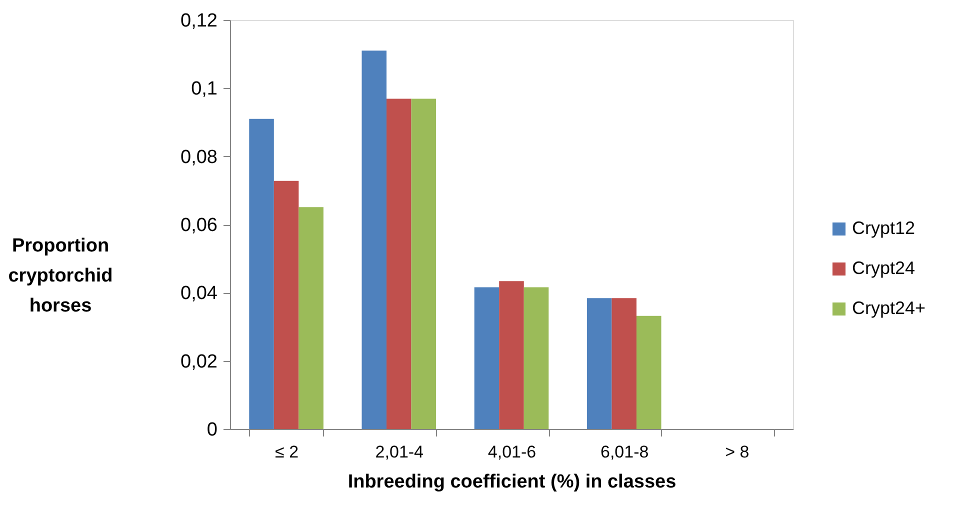  Describe the element at coordinates (199, 21) in the screenshot. I see `y-tick-label: 0,12` at that location.